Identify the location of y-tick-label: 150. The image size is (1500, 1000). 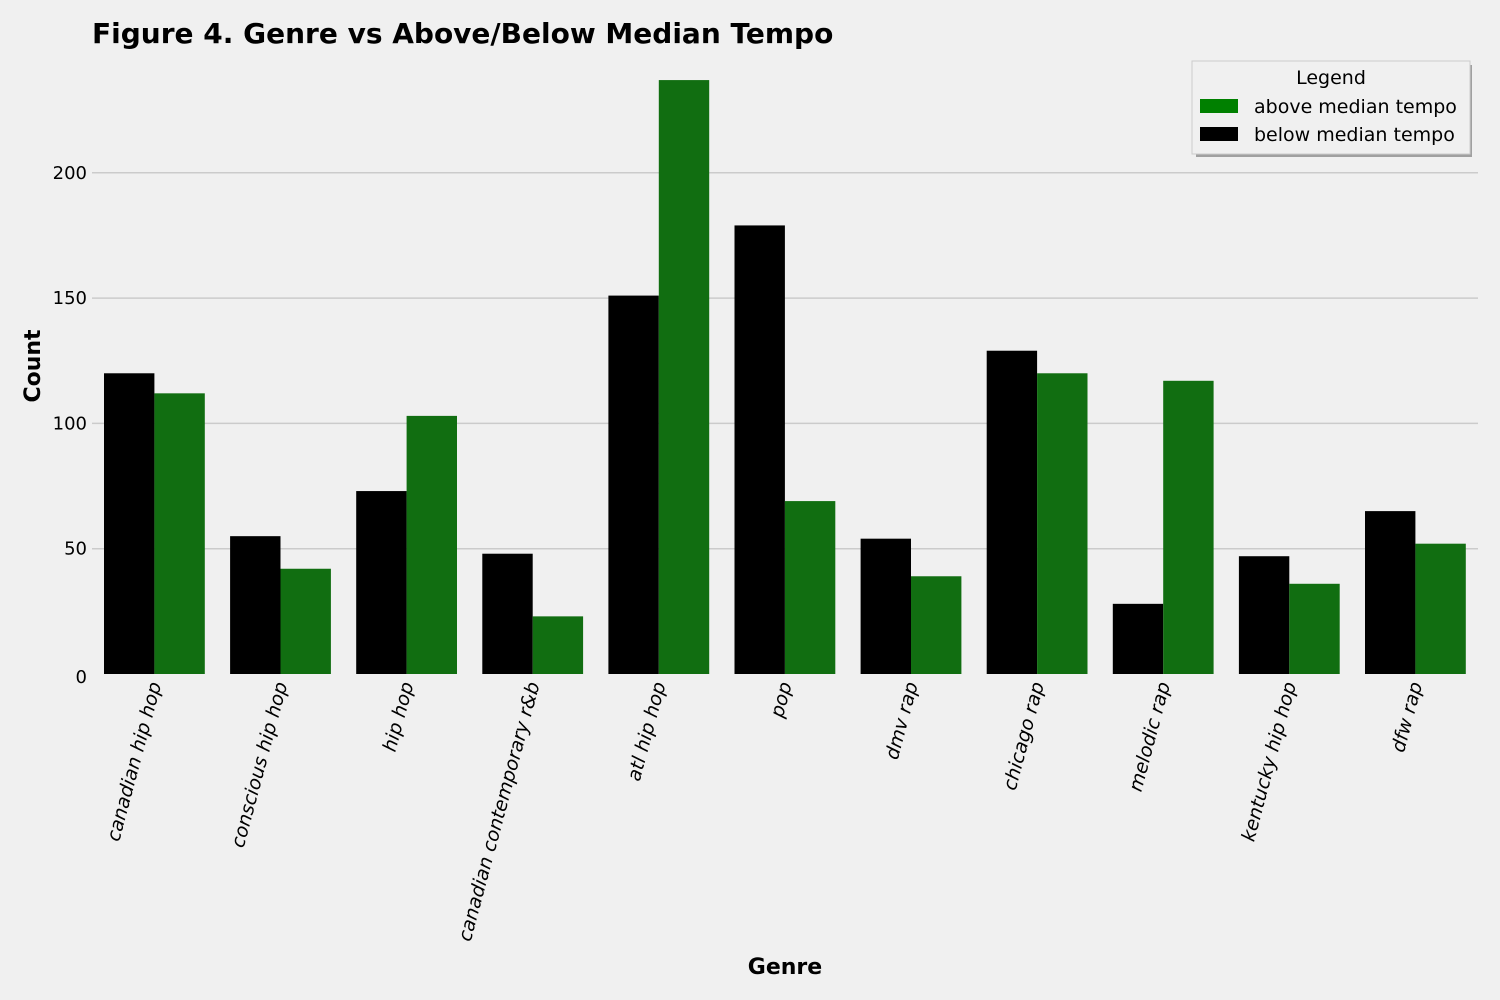
(70, 298).